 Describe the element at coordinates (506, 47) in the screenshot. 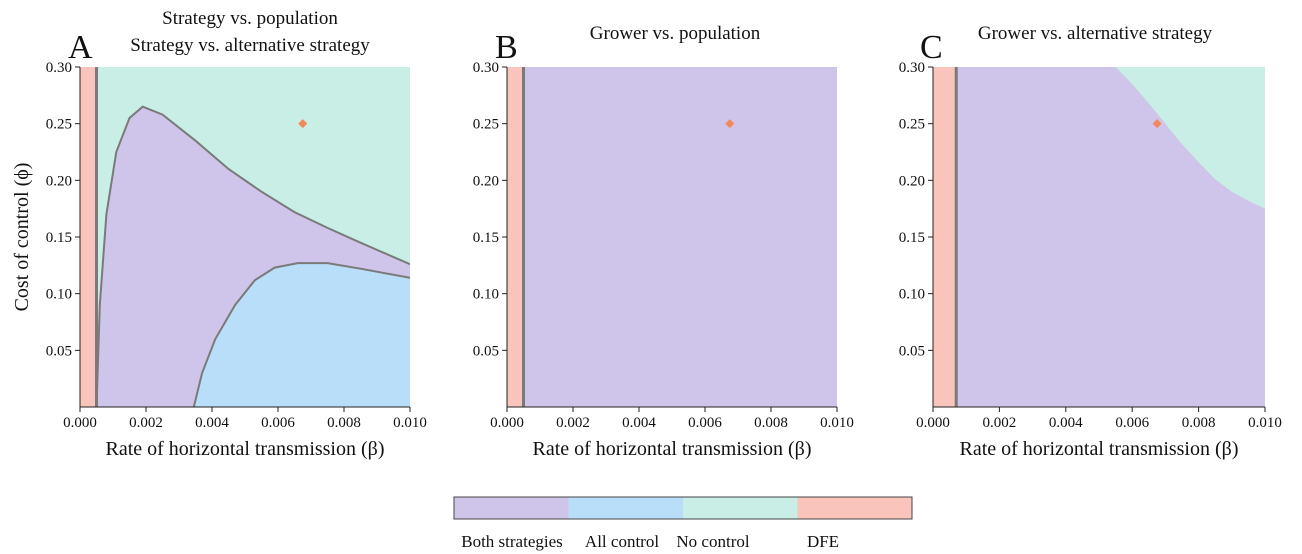

I see `panel-letter: B` at that location.